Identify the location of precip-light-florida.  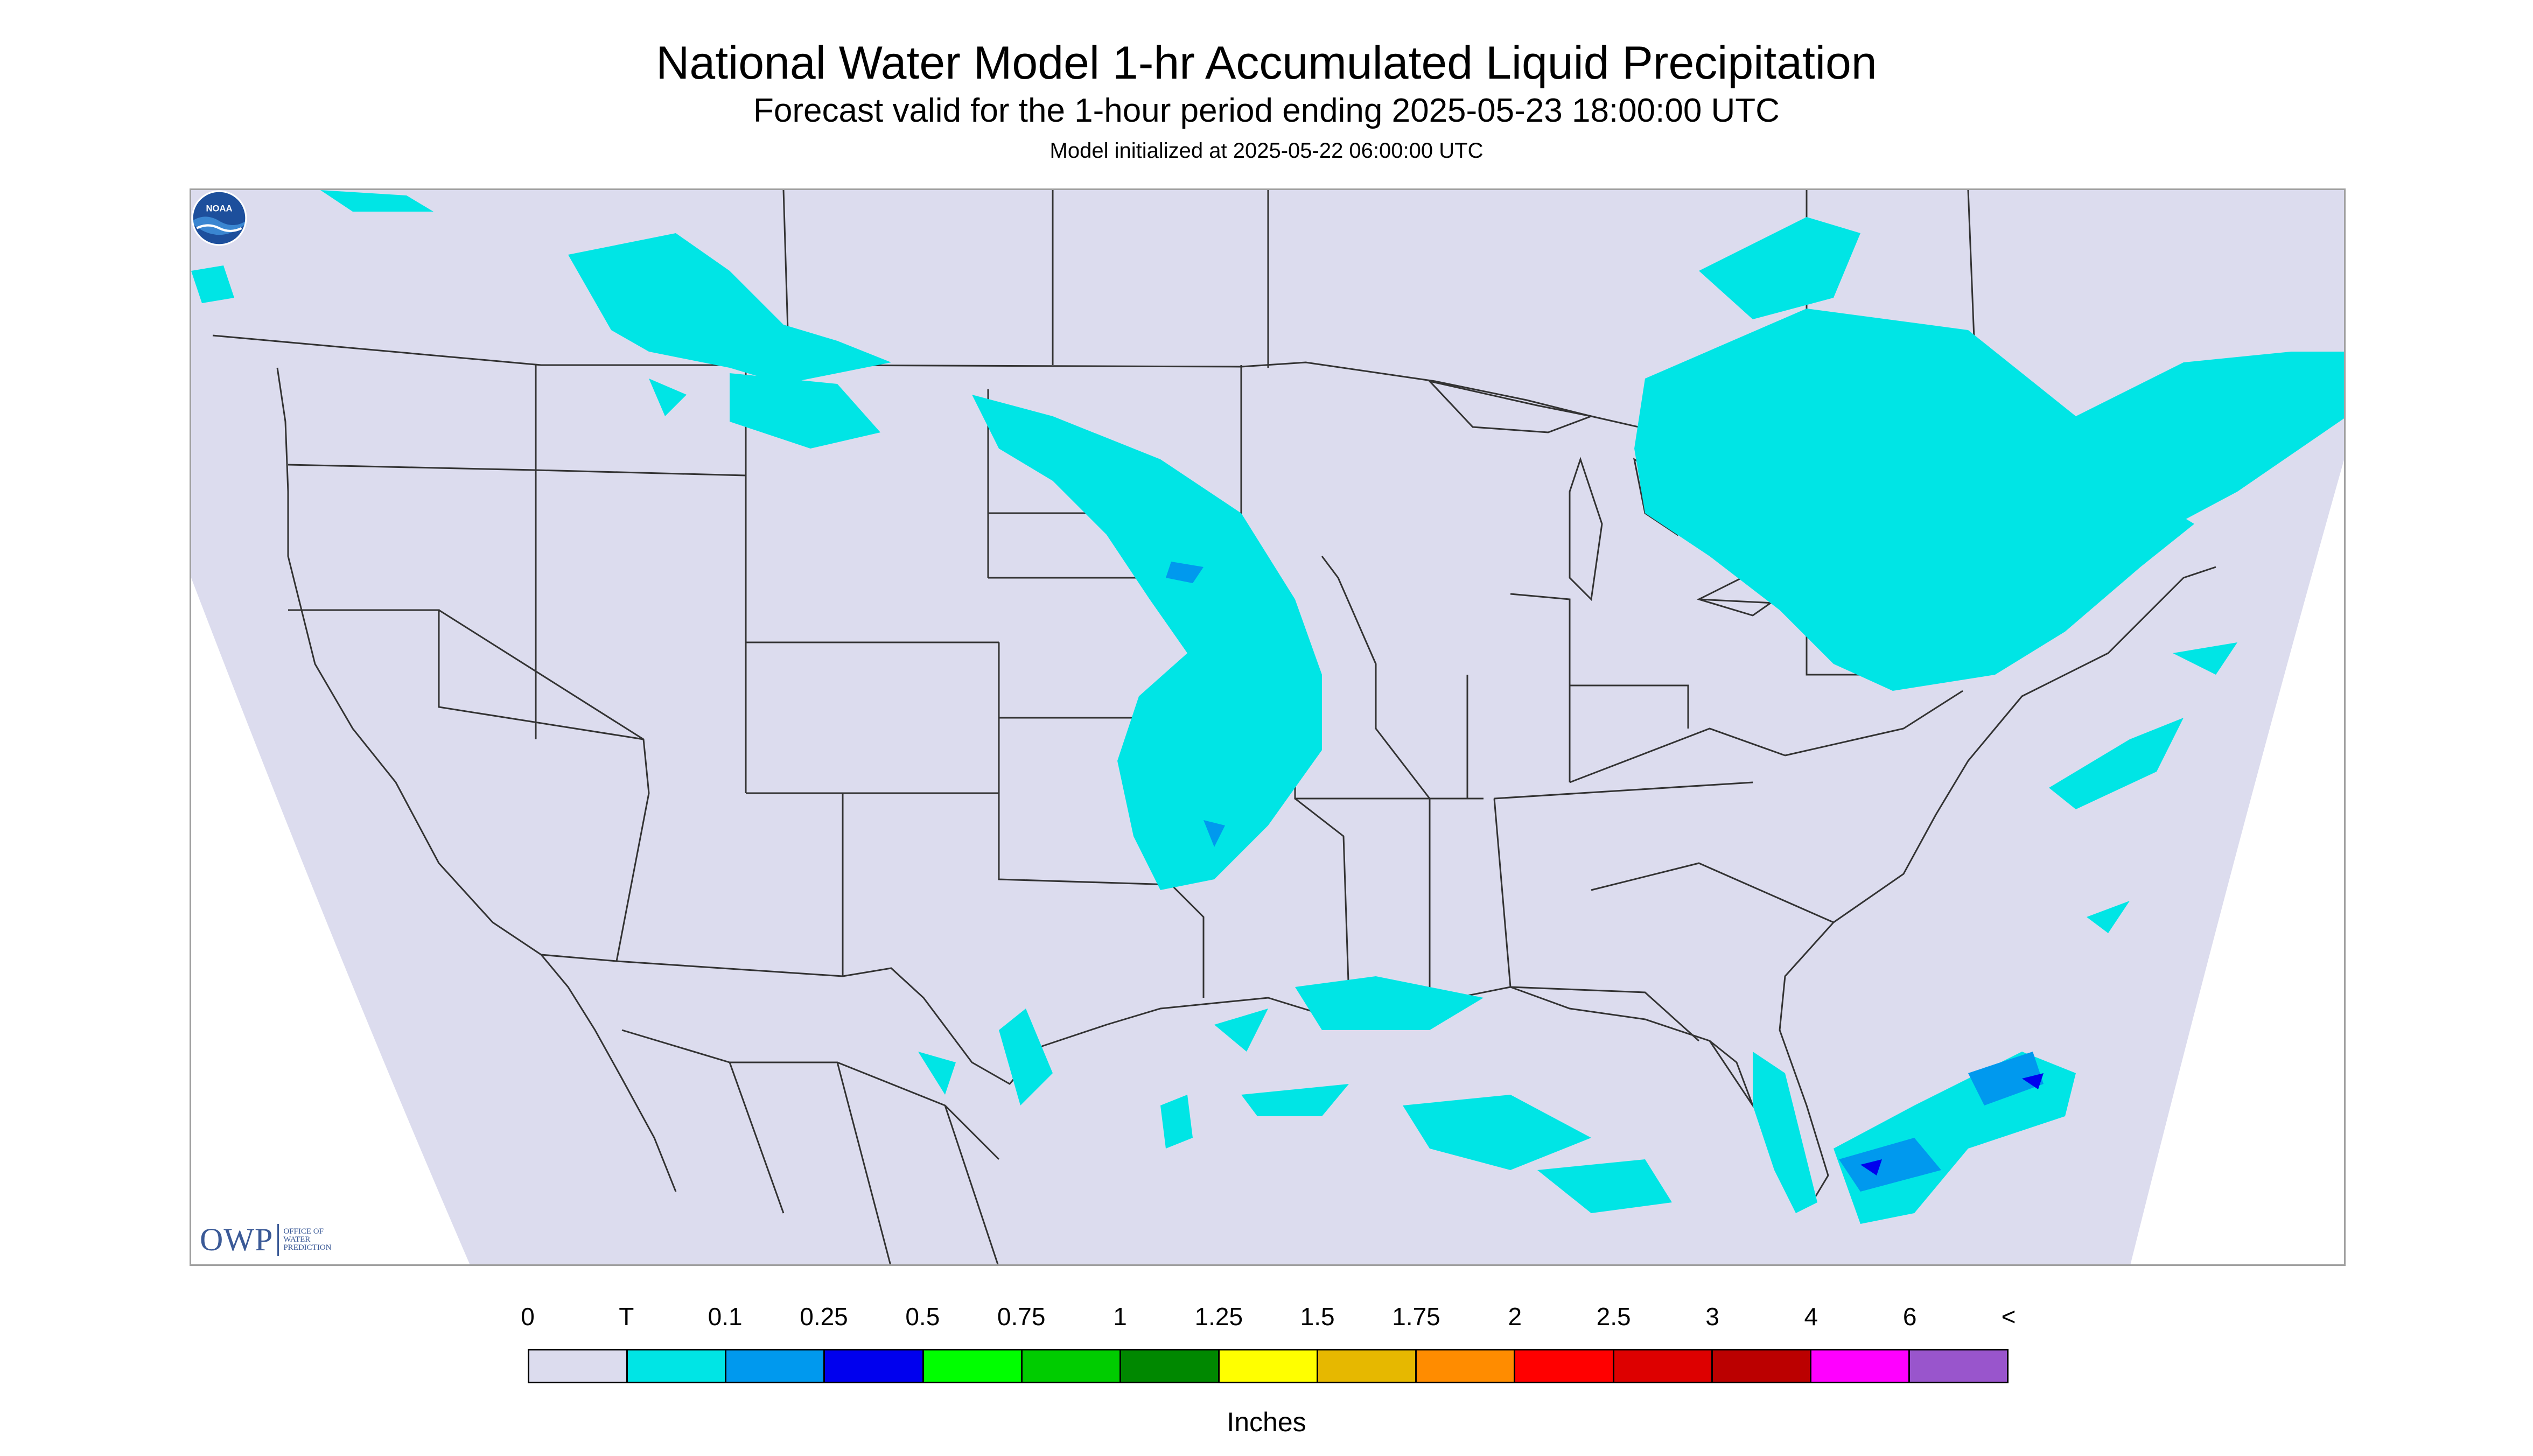
(1890, 1165).